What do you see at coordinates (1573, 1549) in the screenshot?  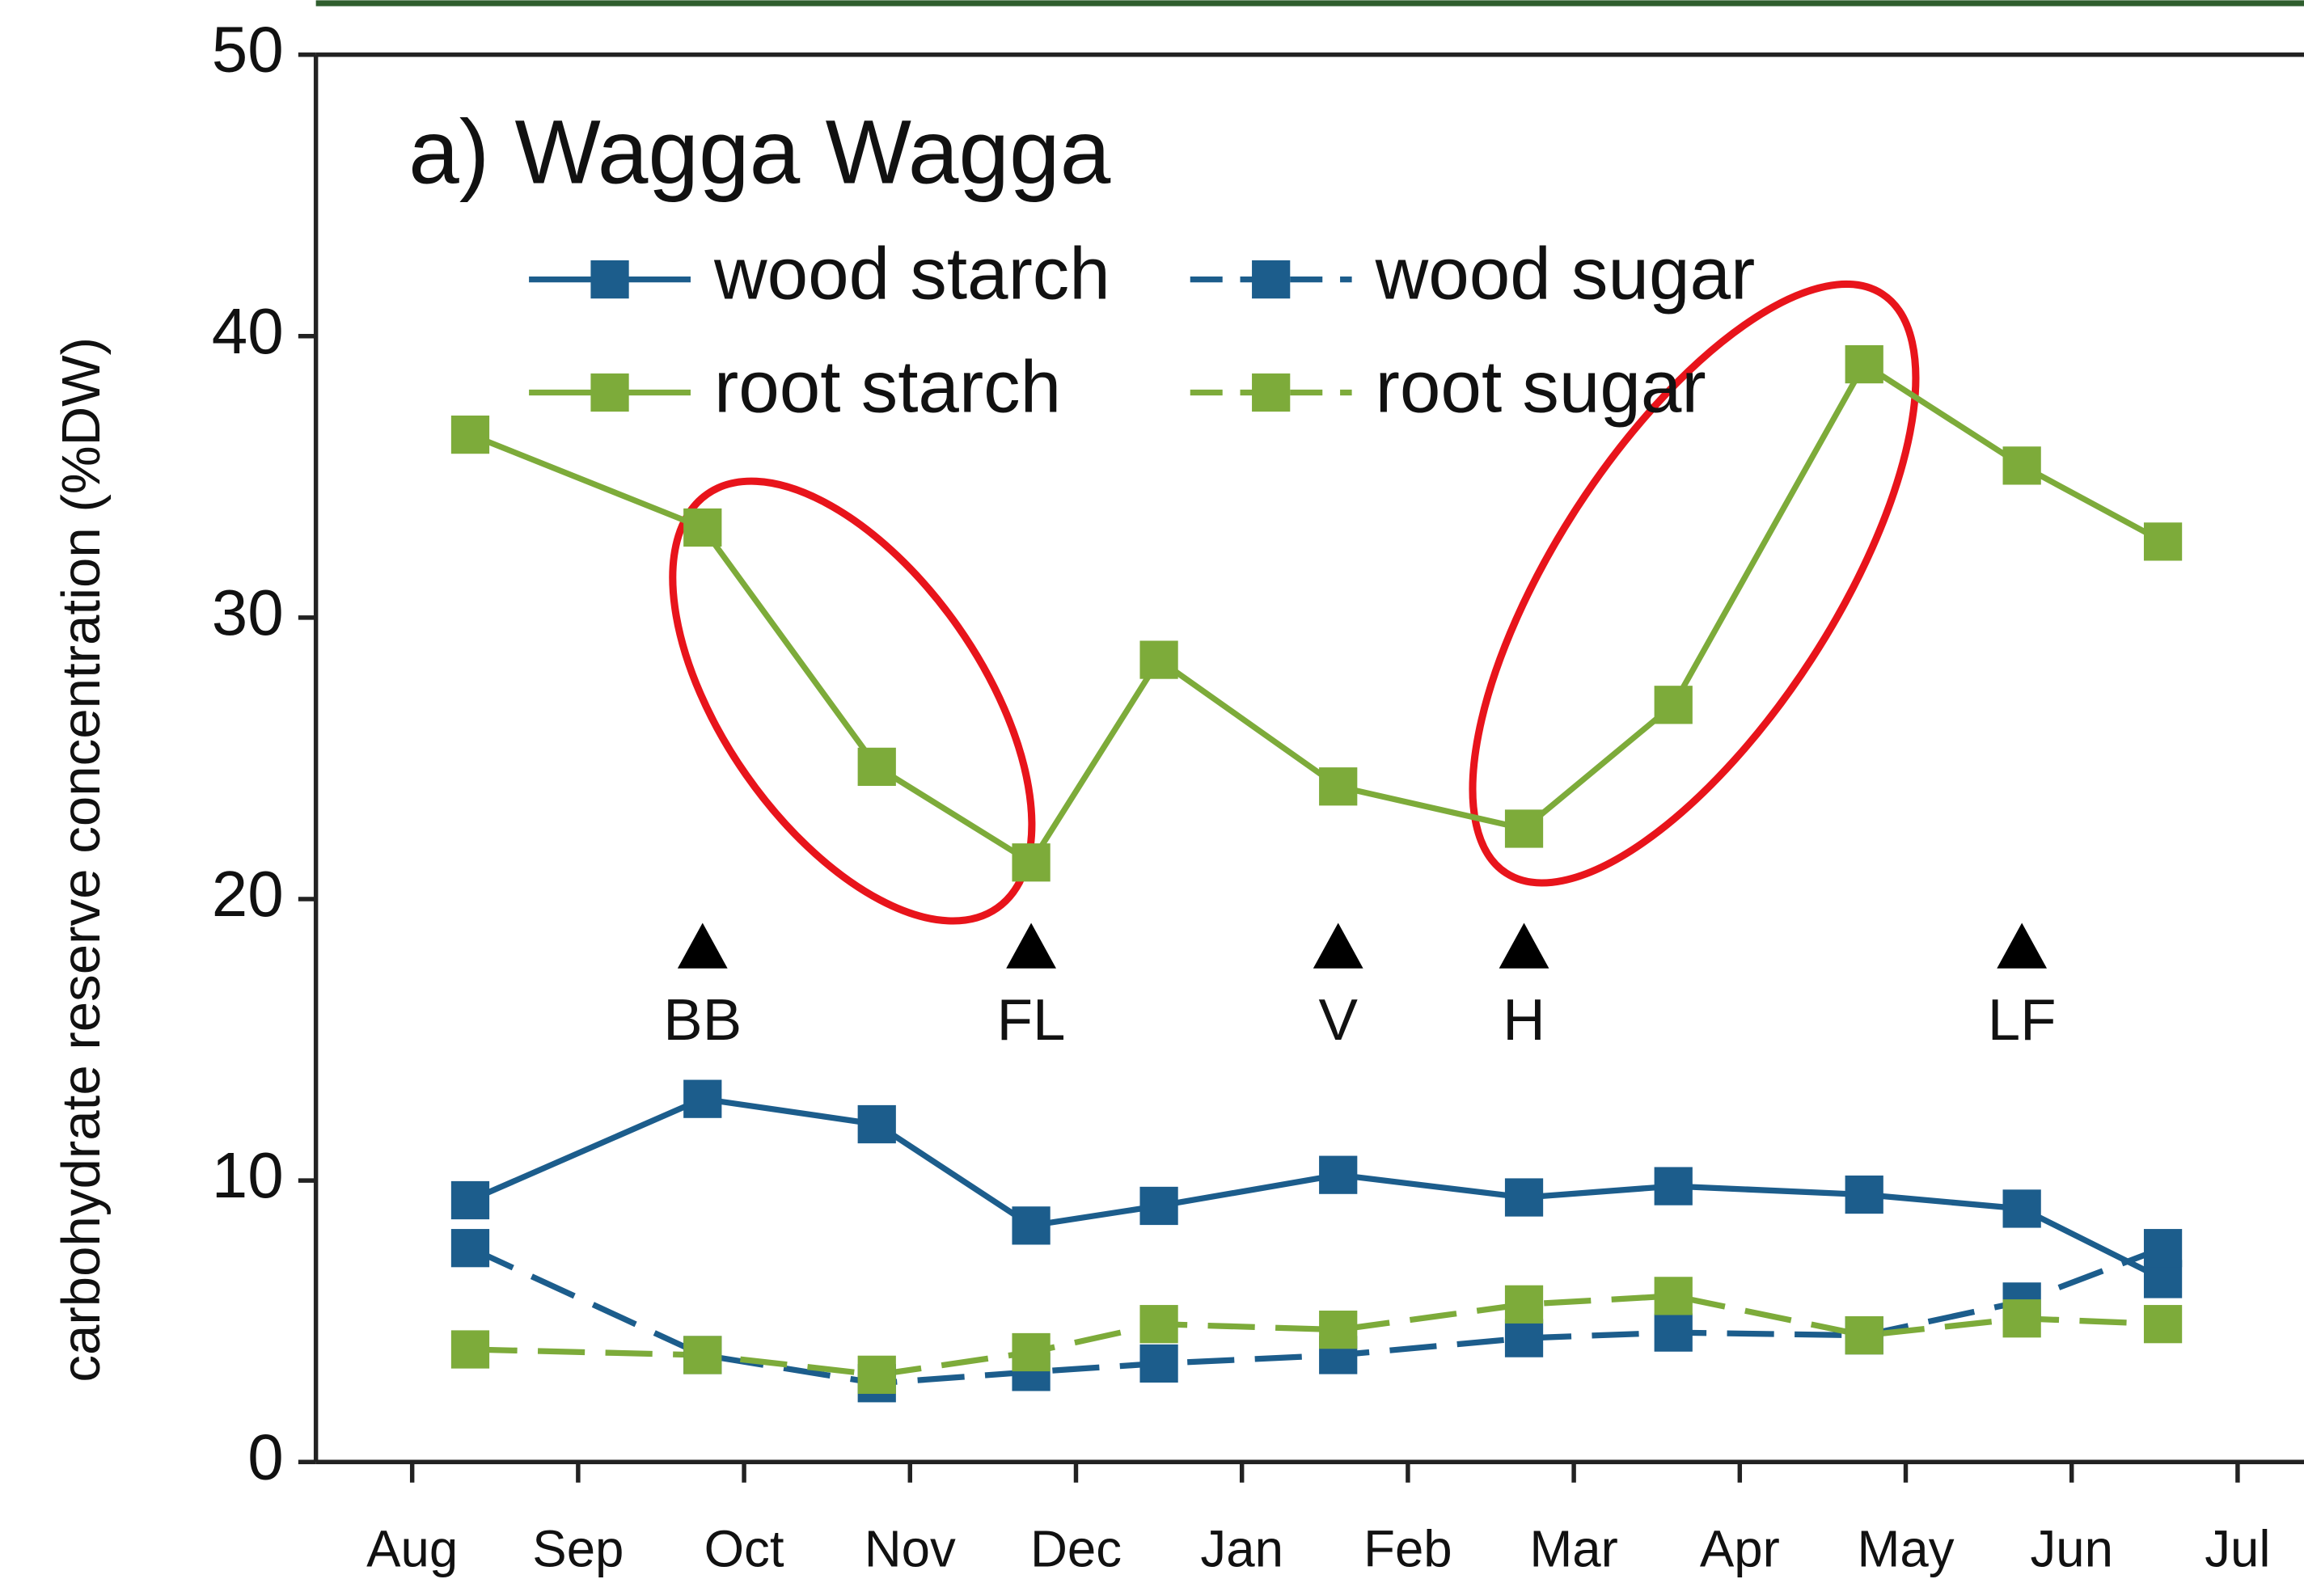 I see `x-tick-label: Mar` at bounding box center [1573, 1549].